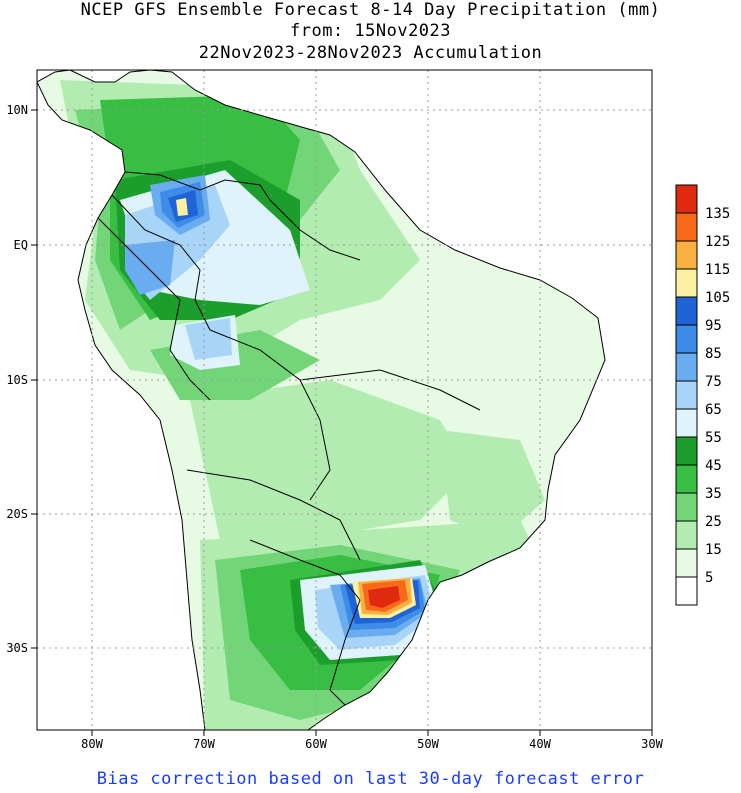 The width and height of the screenshot is (741, 793). Describe the element at coordinates (713, 382) in the screenshot. I see `legend-label-75: 75` at that location.